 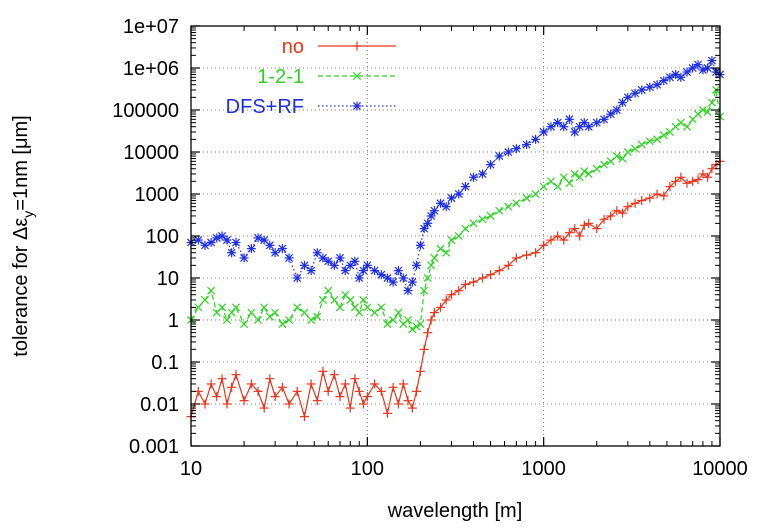 What do you see at coordinates (280, 77) in the screenshot?
I see `legend-label: 1-2-1` at bounding box center [280, 77].